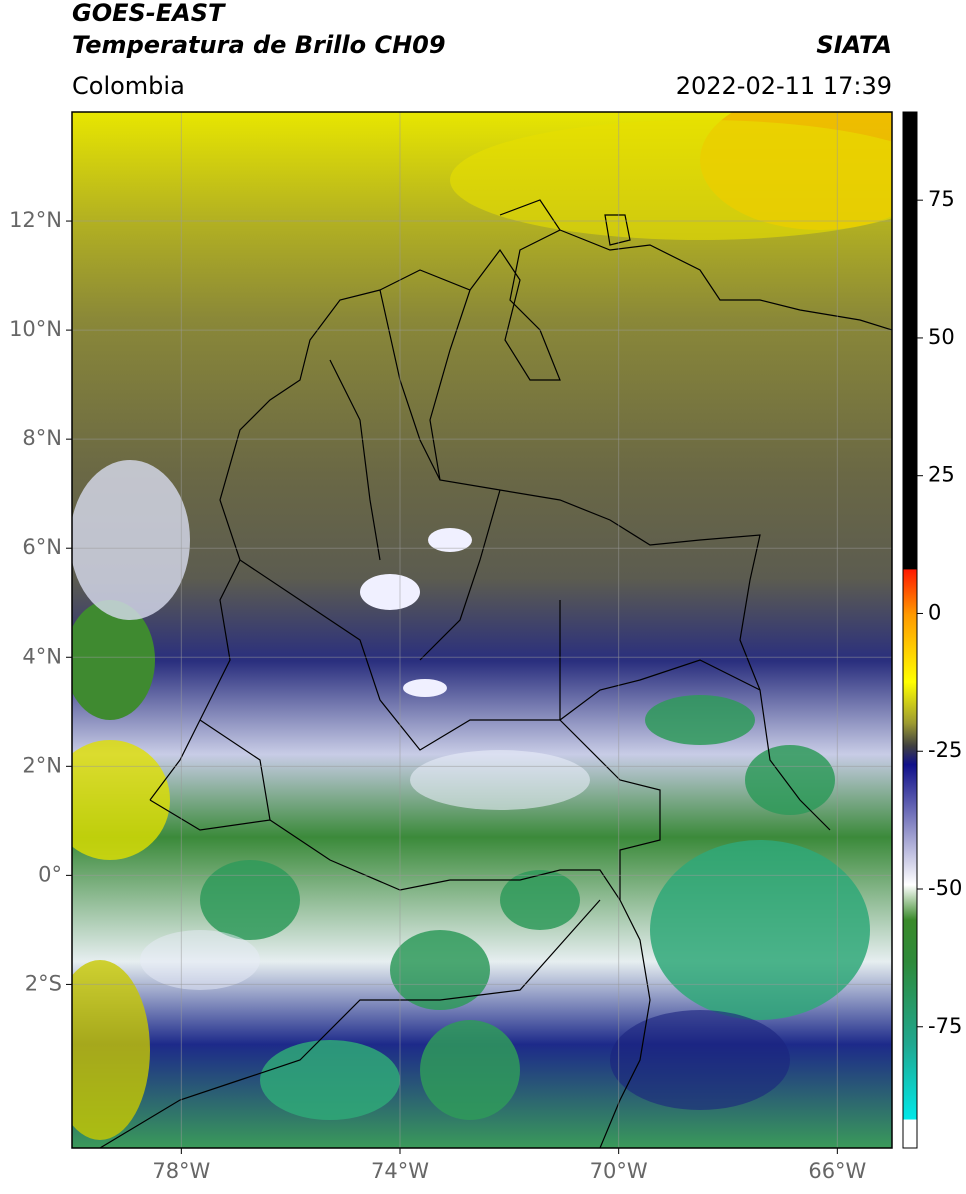  Describe the element at coordinates (35, 220) in the screenshot. I see `y-tick-label: 12°N` at that location.